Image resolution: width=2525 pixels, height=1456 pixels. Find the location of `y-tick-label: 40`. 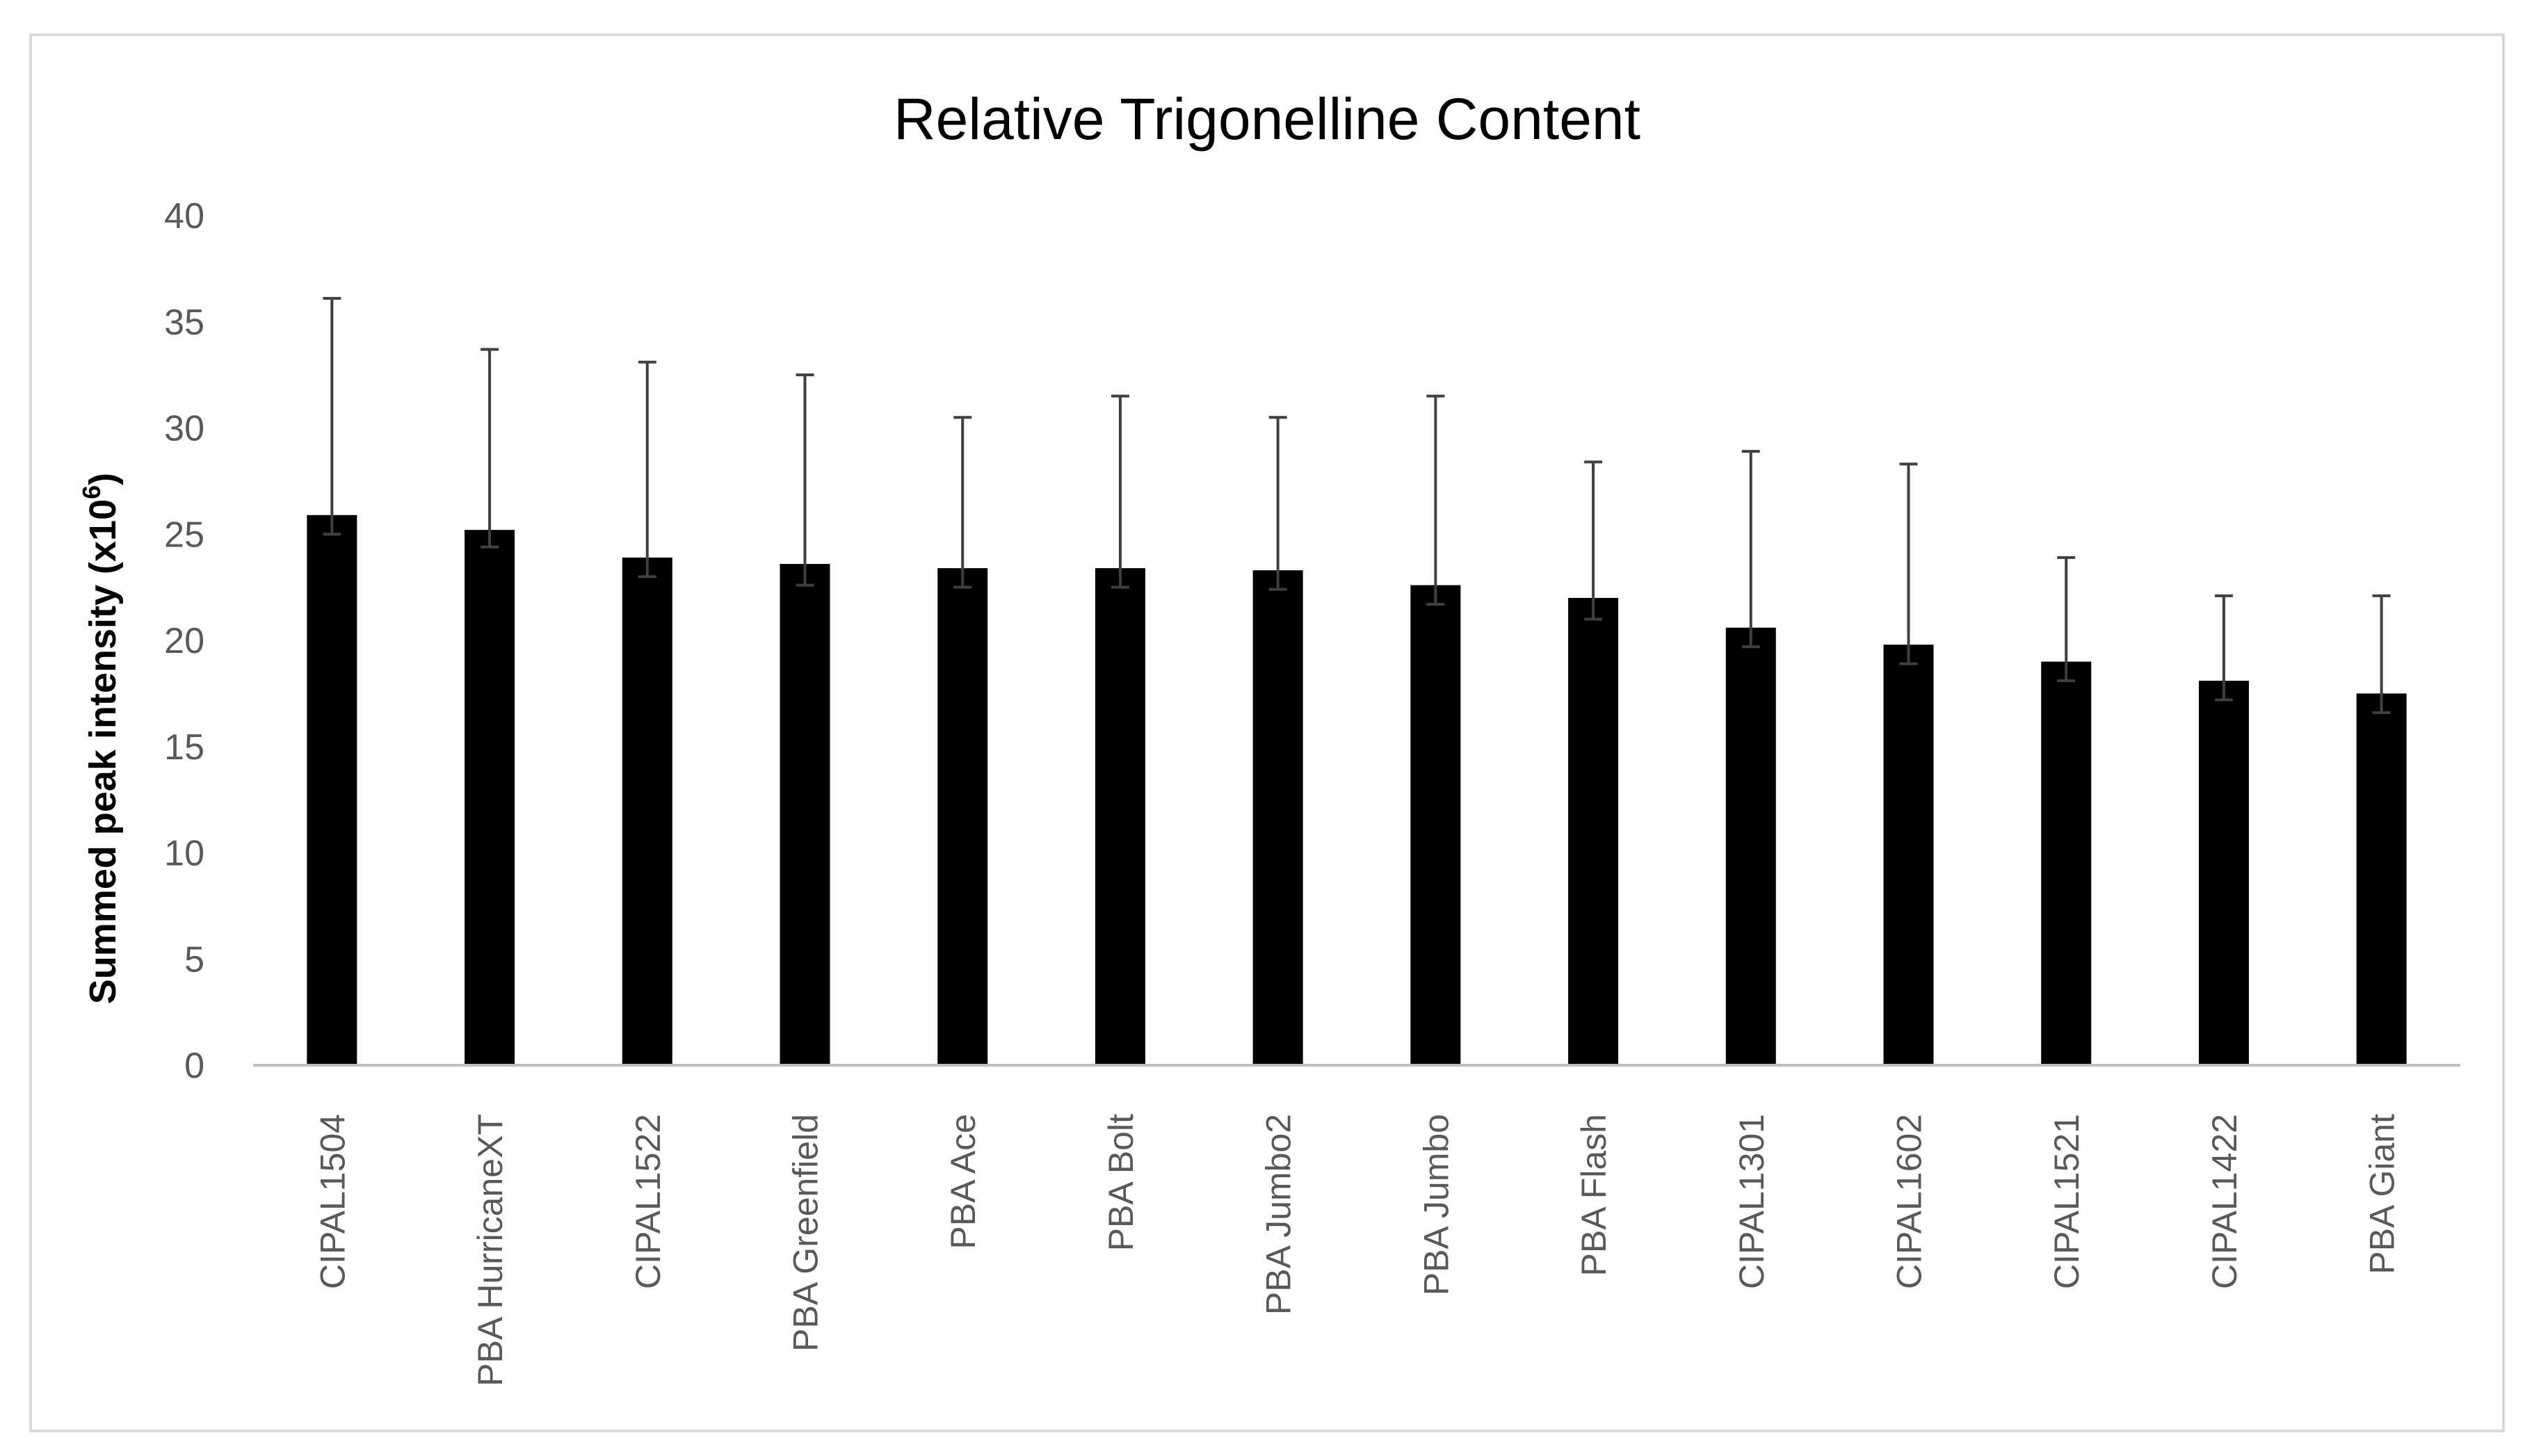

y-tick-label: 40 is located at coordinates (184, 216).